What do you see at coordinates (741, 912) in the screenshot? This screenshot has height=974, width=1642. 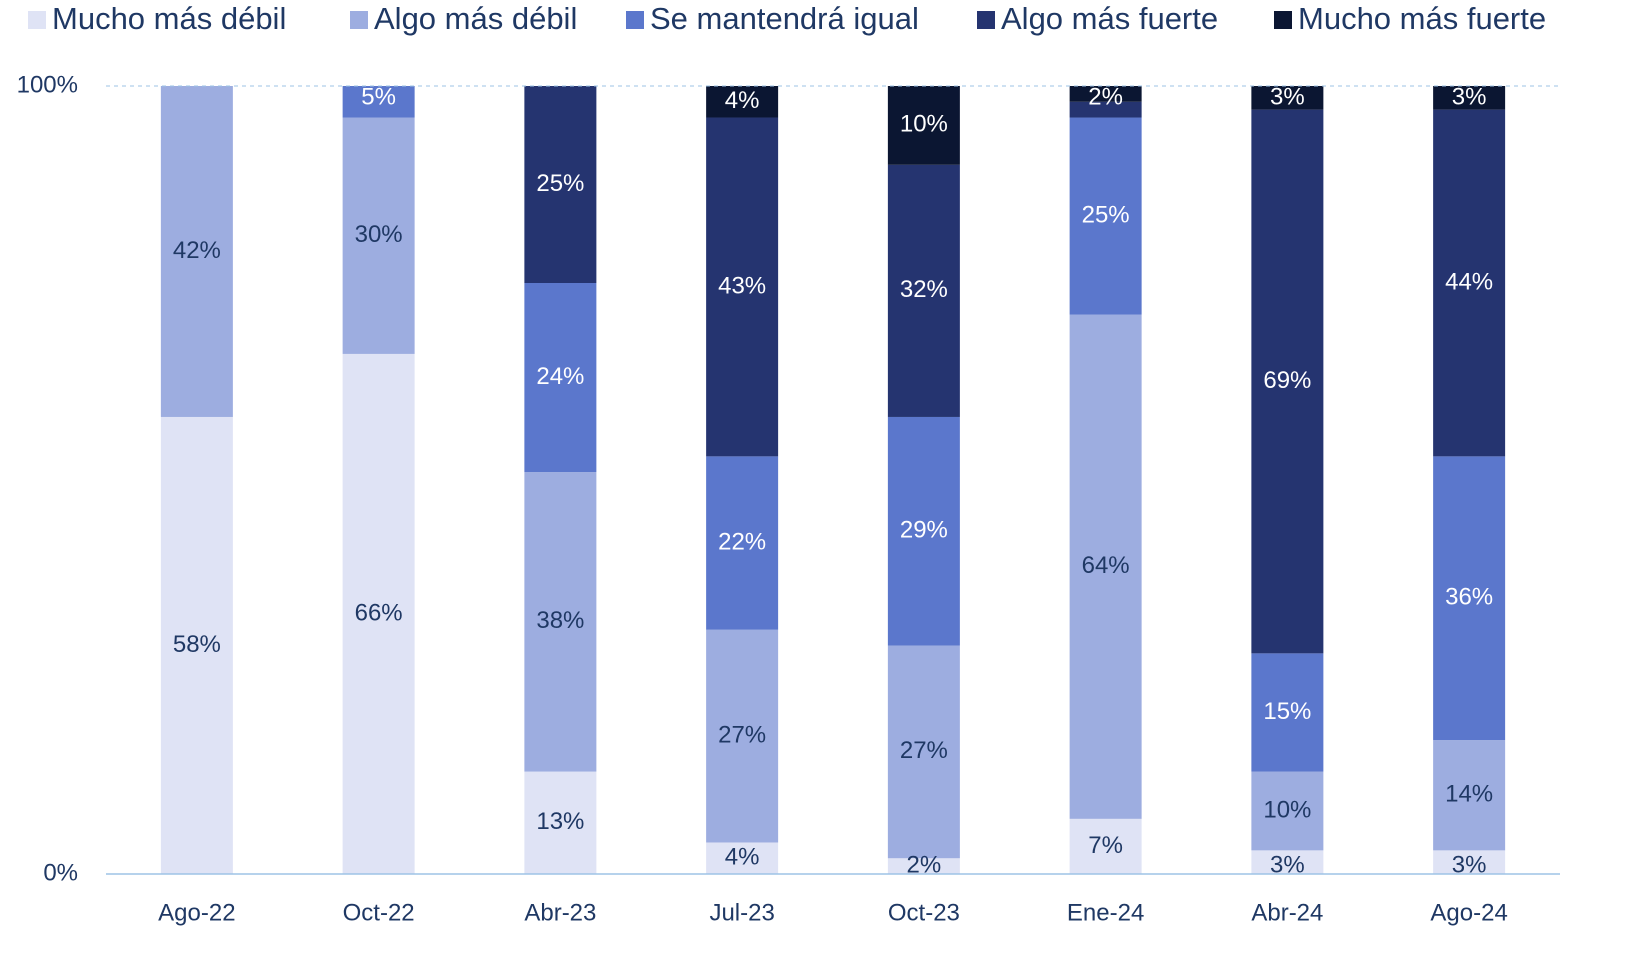 I see `x-tick-label: Jul-23` at bounding box center [741, 912].